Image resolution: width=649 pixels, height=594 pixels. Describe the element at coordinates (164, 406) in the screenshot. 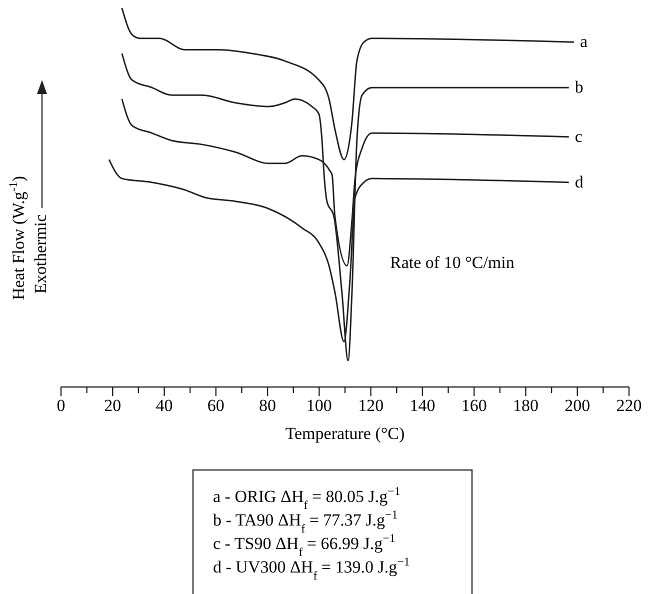

I see `x-tick-label: 40` at that location.